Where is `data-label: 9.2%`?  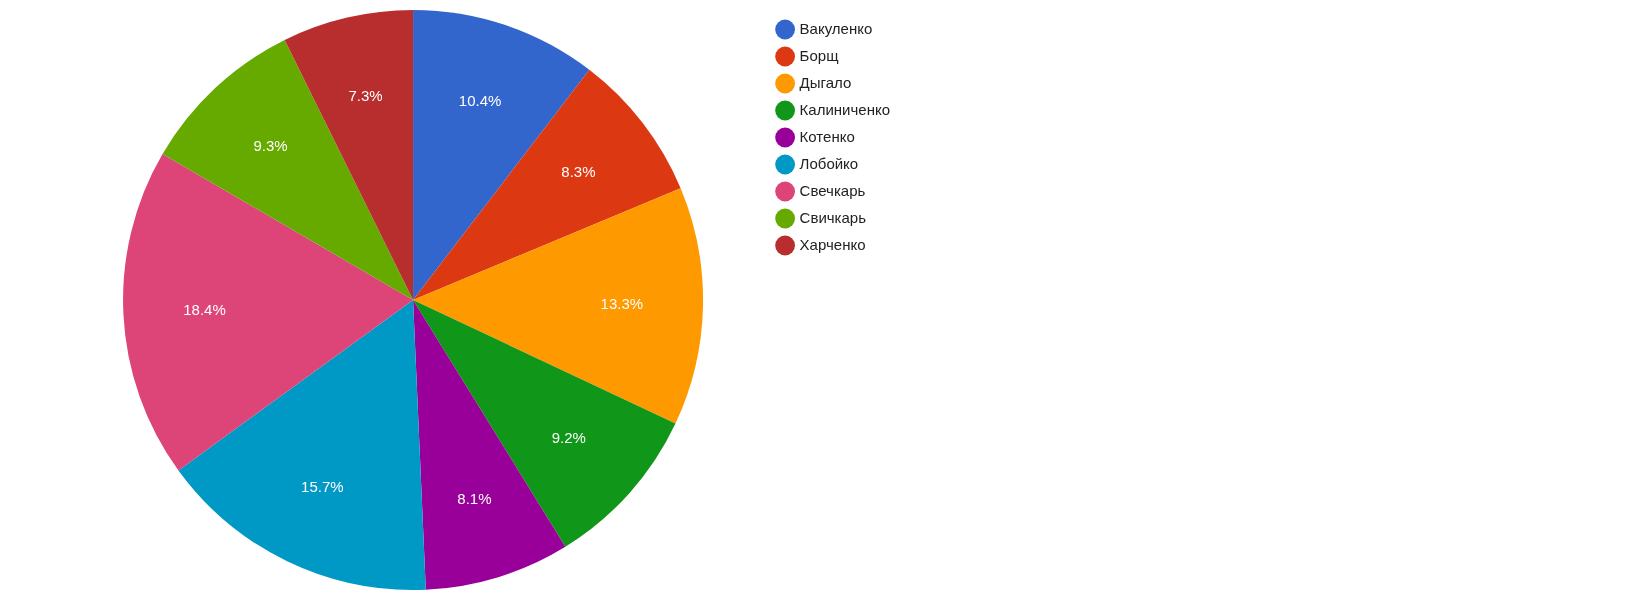 data-label: 9.2% is located at coordinates (568, 438).